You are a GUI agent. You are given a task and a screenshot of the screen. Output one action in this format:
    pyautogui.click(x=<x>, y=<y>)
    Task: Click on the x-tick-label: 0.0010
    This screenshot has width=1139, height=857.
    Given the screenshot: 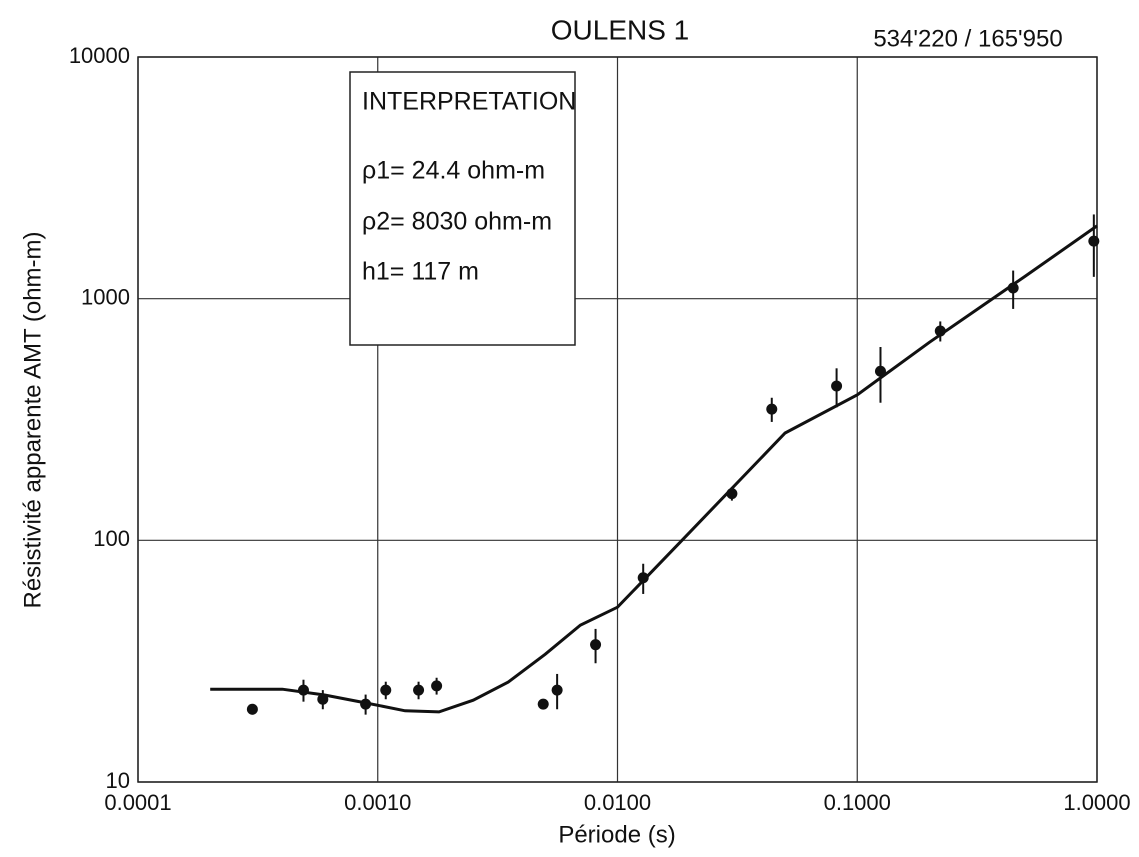 What is the action you would take?
    pyautogui.click(x=377, y=802)
    